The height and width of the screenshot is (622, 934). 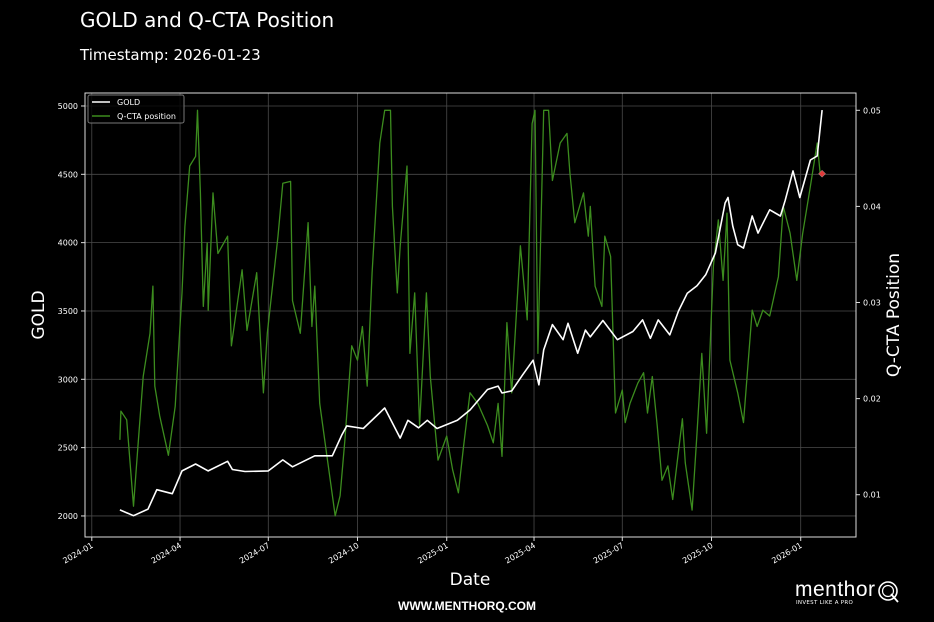 I want to click on x-tick-label: 2026-01, so click(x=786, y=553).